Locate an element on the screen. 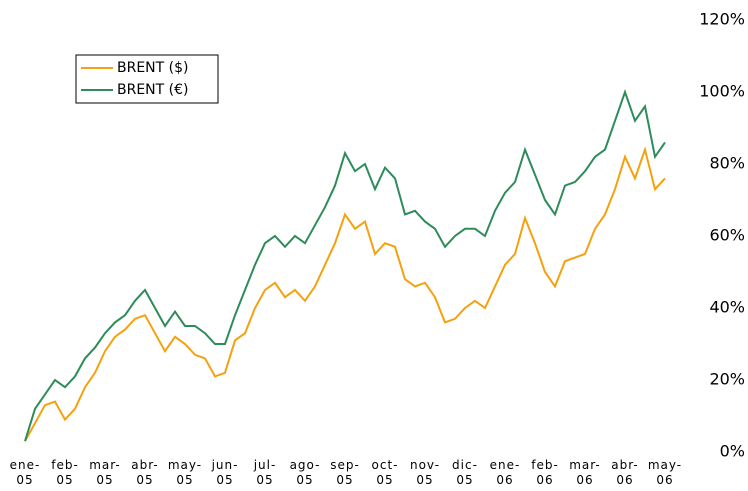  x-tick-label: jul- 05 is located at coordinates (265, 472).